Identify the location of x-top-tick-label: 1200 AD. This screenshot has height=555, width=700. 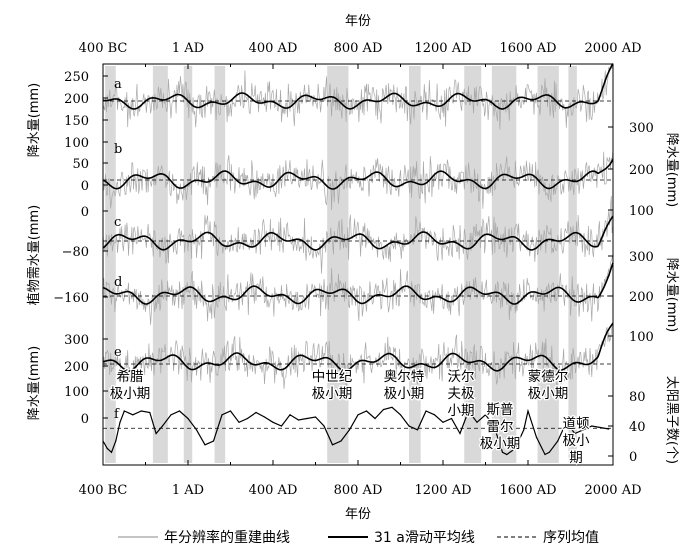
(442, 48).